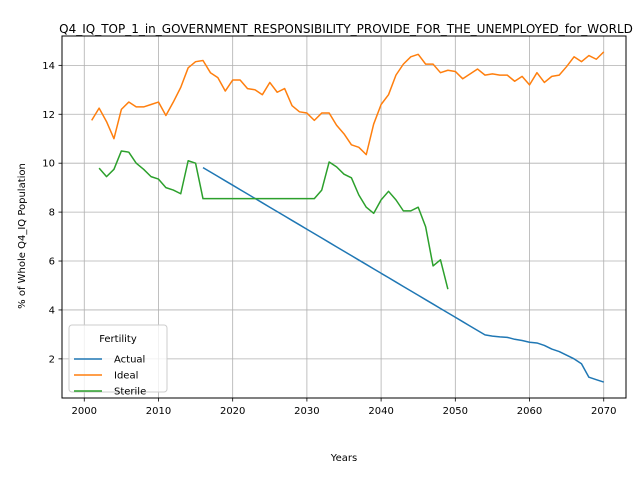 The image size is (640, 480). What do you see at coordinates (158, 411) in the screenshot?
I see `x-tick-label: 2010` at bounding box center [158, 411].